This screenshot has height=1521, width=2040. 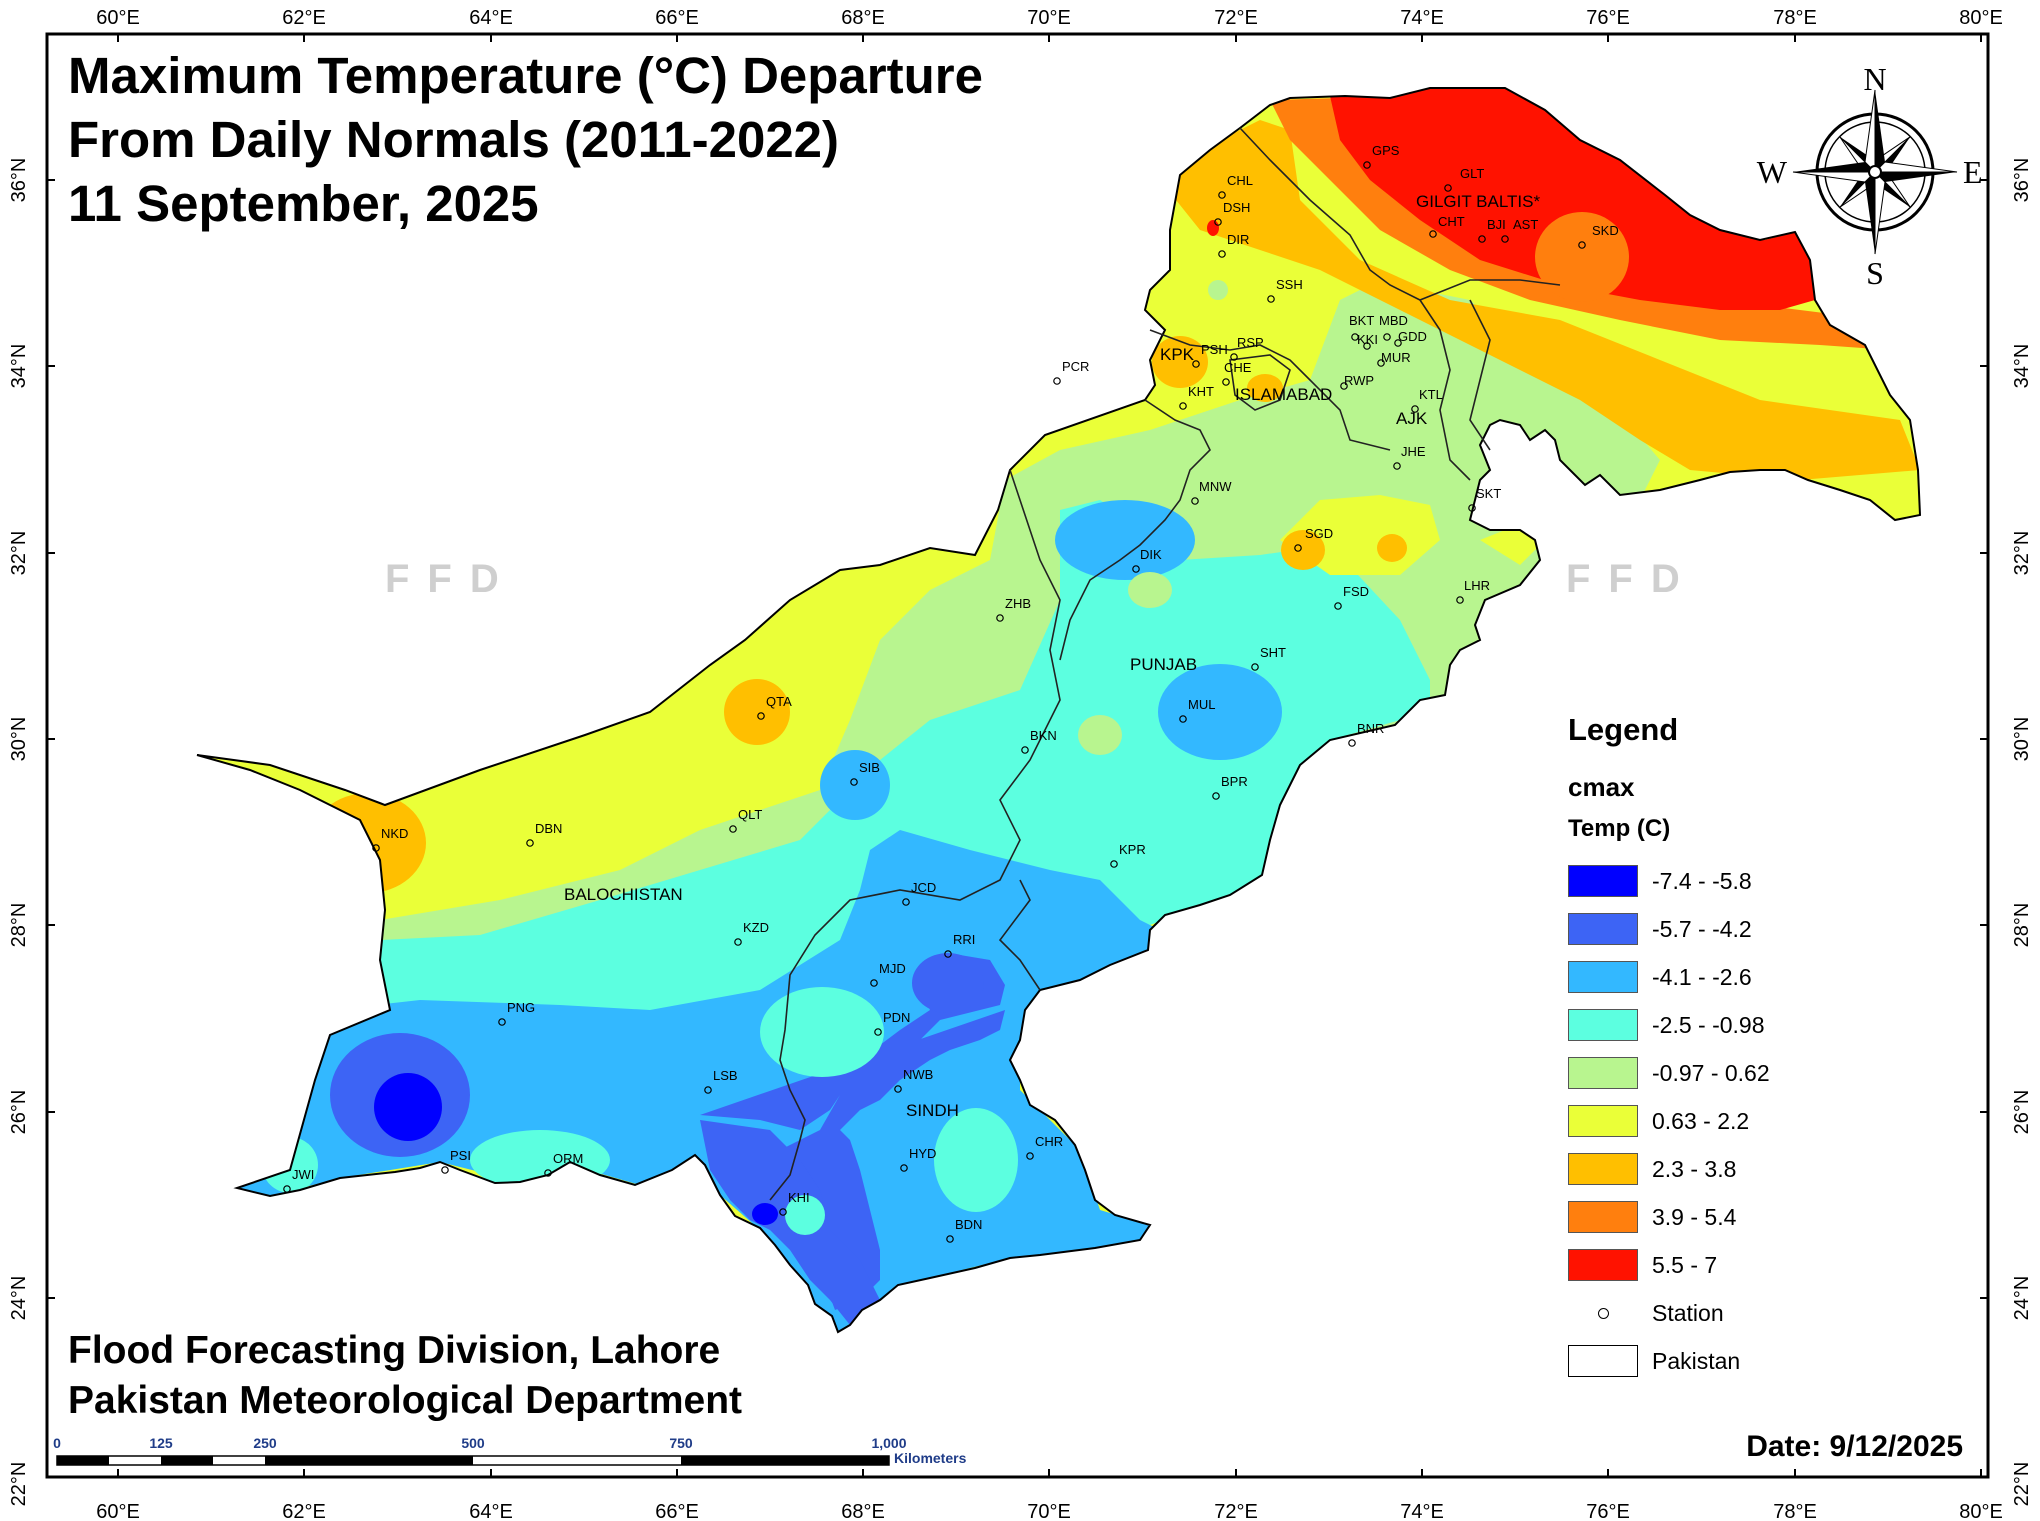 I want to click on lon-tick-top: 78°E, so click(x=1795, y=18).